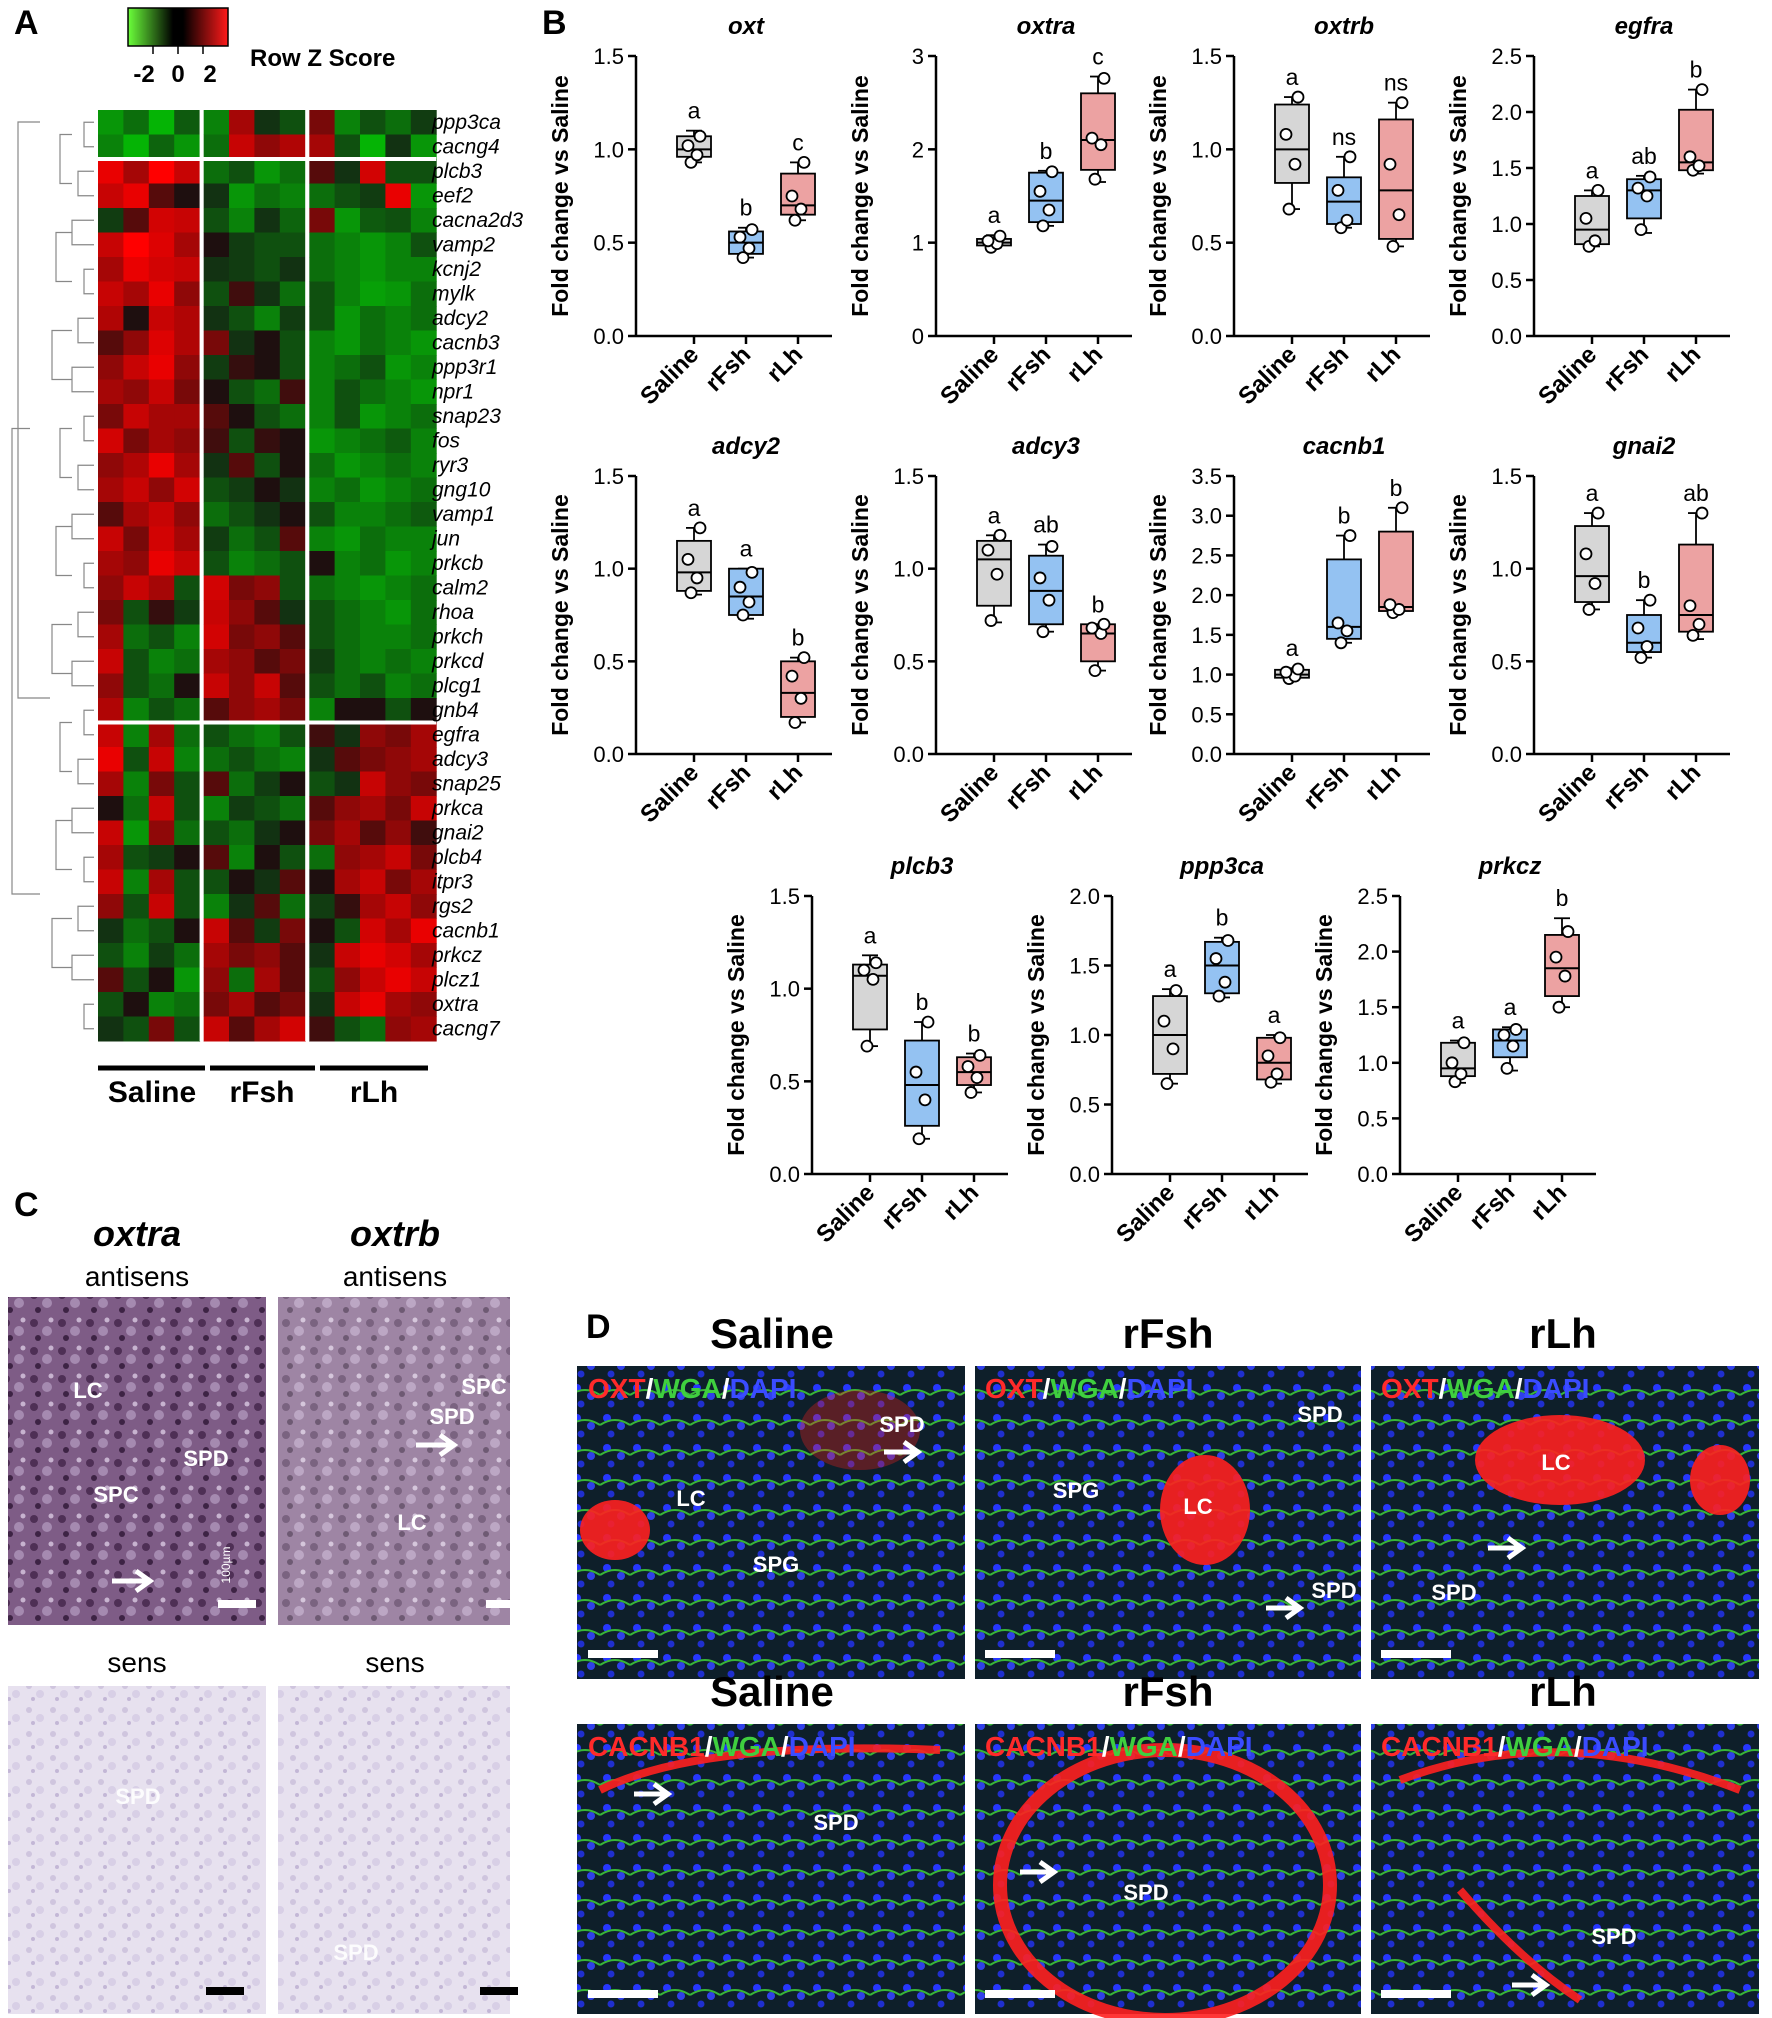 Image resolution: width=1772 pixels, height=2018 pixels. I want to click on arrow-icon, so click(133, 1581).